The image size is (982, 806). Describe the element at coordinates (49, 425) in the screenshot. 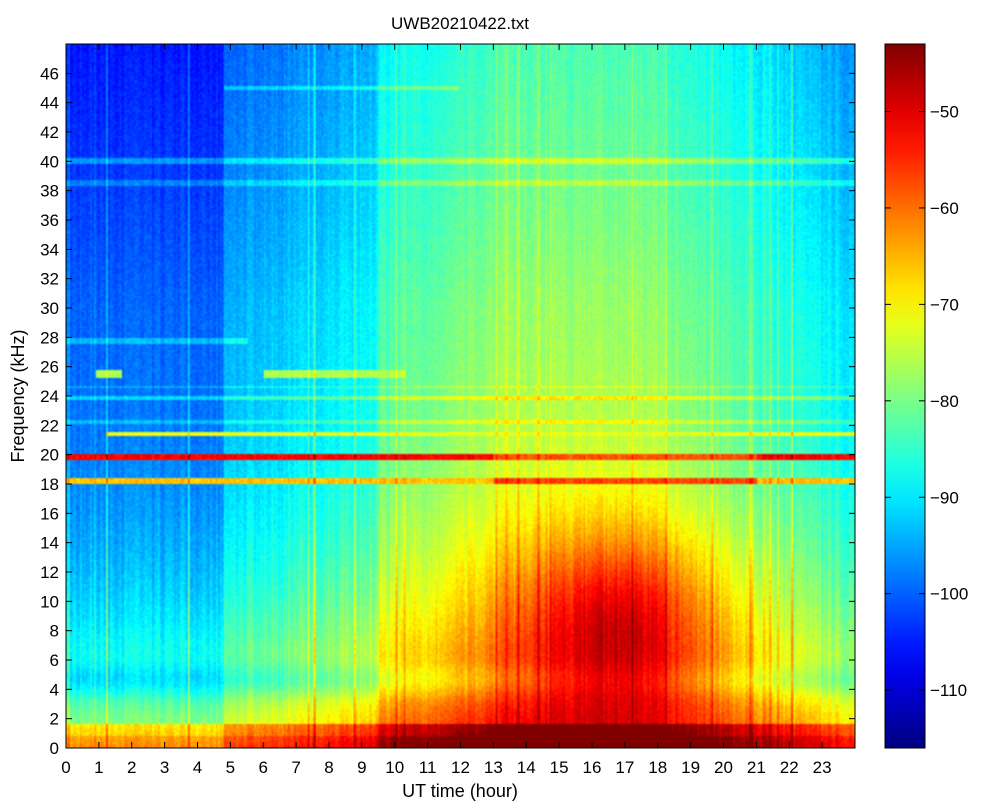

I see `y-tick-label: 22` at that location.